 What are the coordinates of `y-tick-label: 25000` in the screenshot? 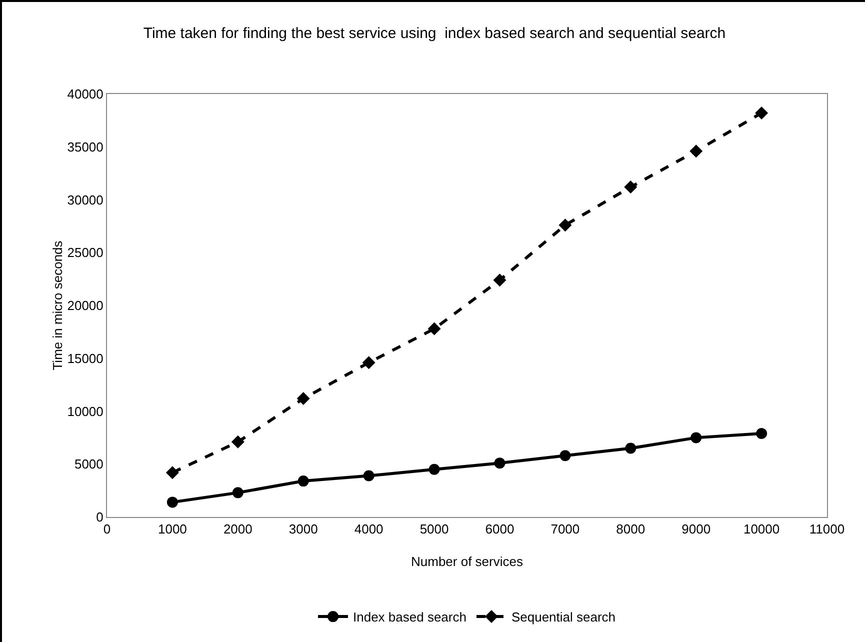 It's located at (85, 252).